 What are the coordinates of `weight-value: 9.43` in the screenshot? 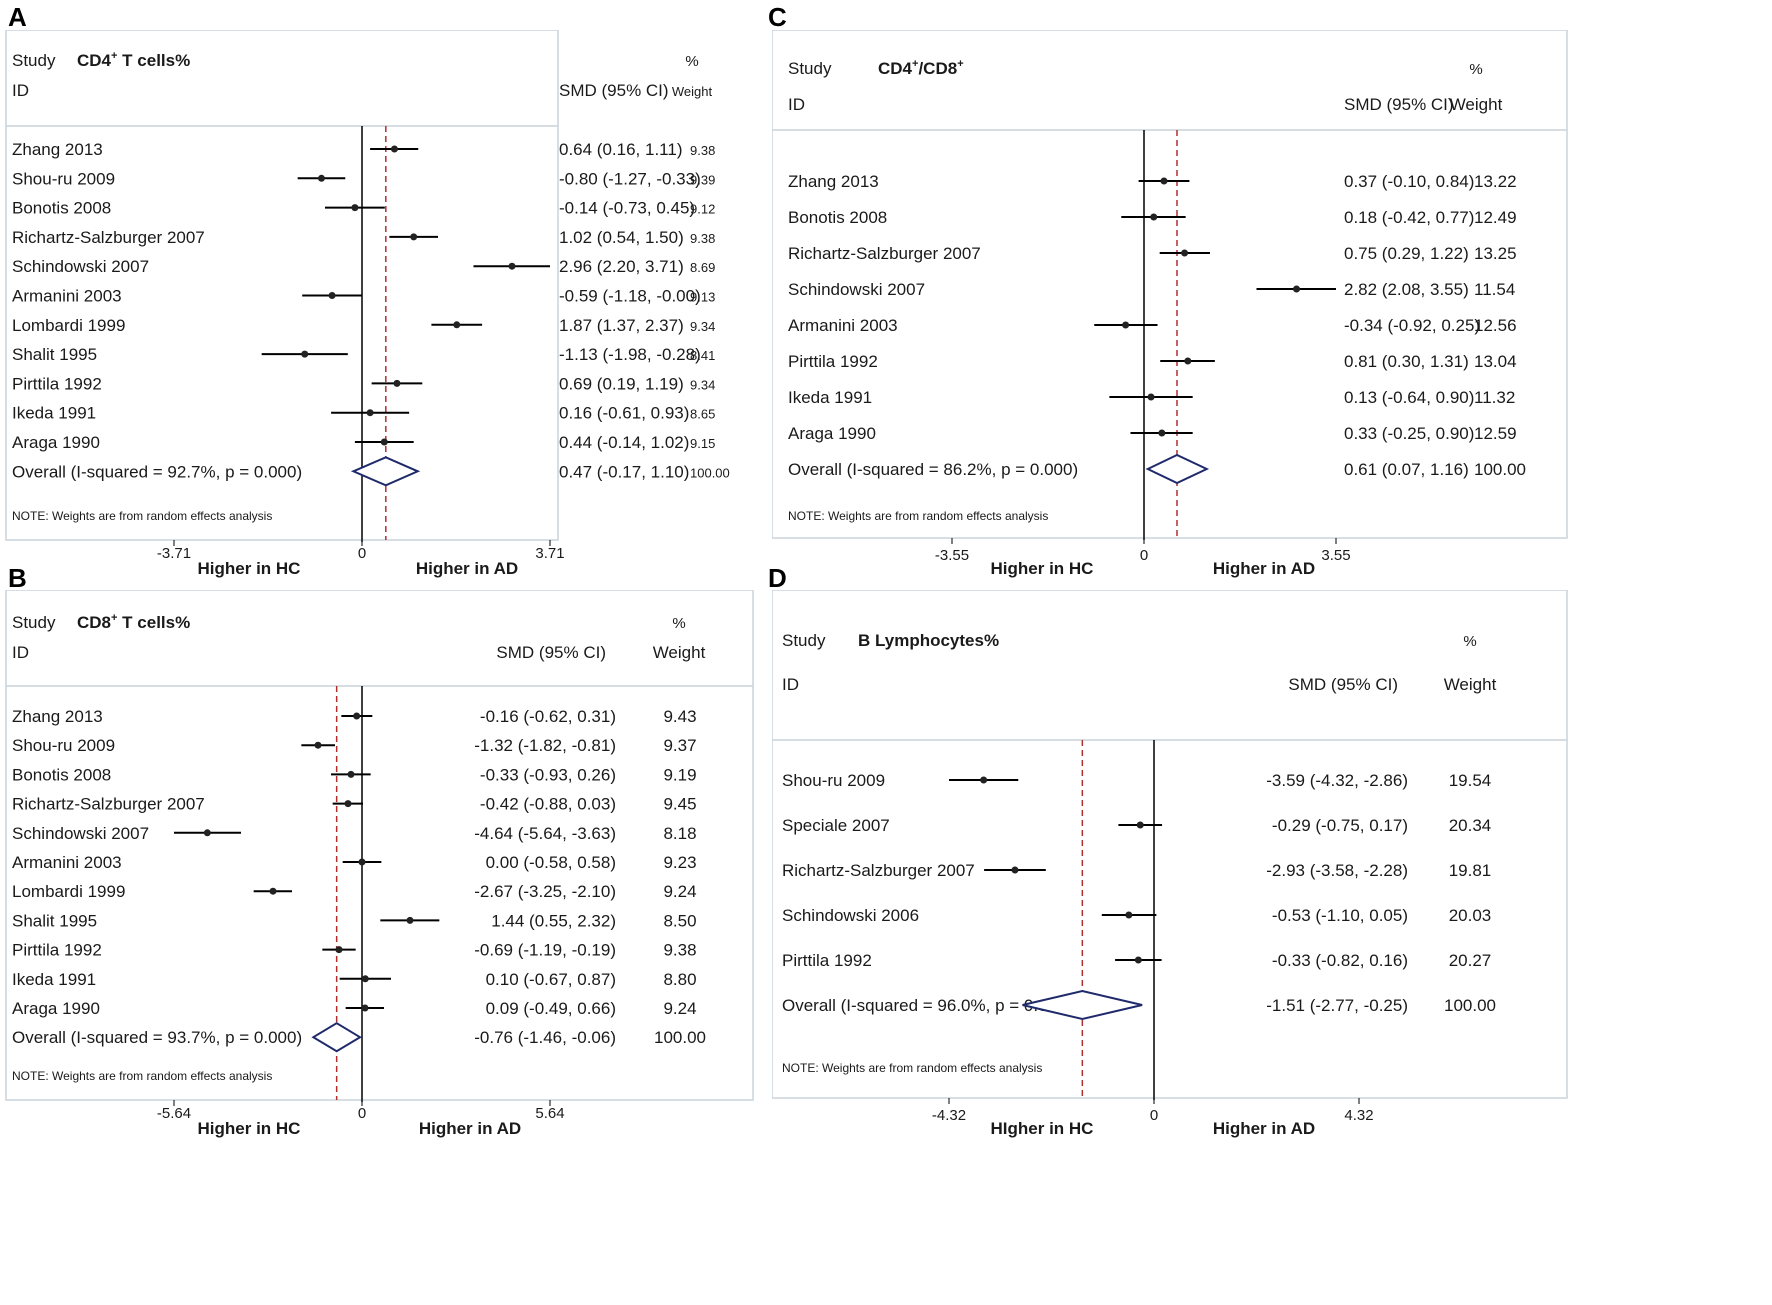 It's located at (679, 716).